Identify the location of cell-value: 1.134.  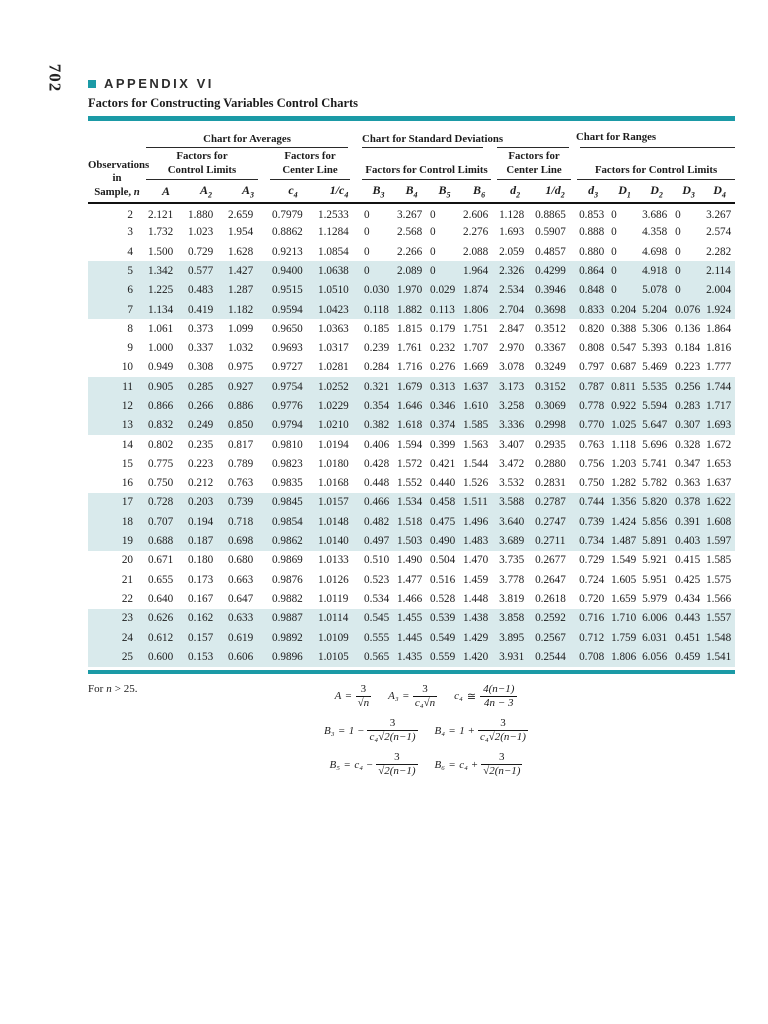
(166, 309).